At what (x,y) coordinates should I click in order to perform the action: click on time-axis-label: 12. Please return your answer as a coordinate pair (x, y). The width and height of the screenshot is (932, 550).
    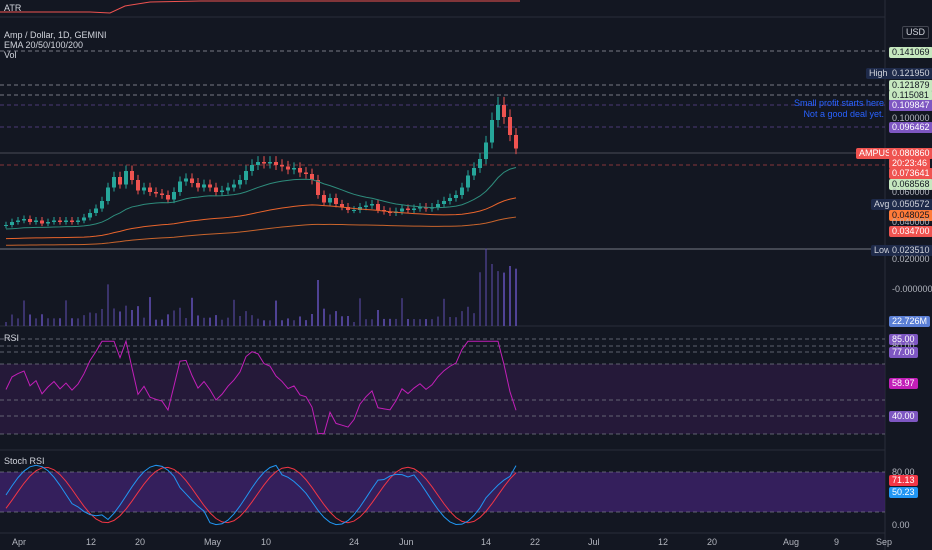
    Looking at the image, I should click on (91, 542).